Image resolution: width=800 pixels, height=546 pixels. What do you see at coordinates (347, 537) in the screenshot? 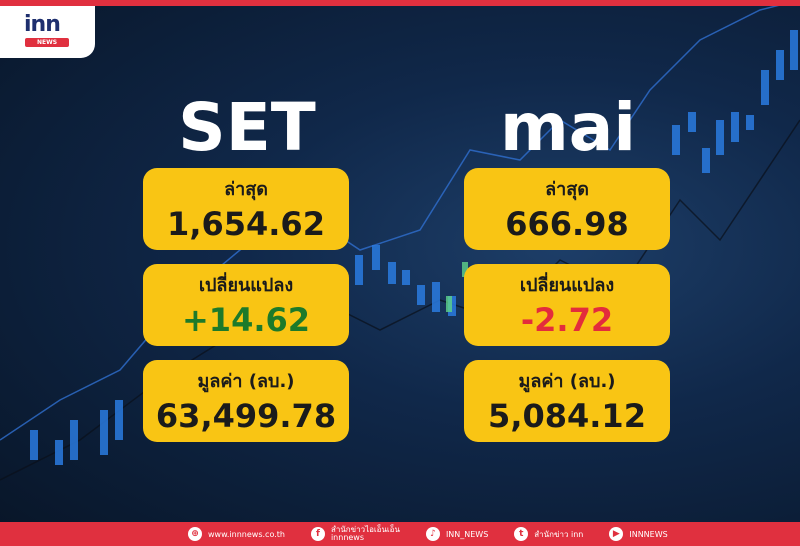
I see `facebook-handle: innnews` at bounding box center [347, 537].